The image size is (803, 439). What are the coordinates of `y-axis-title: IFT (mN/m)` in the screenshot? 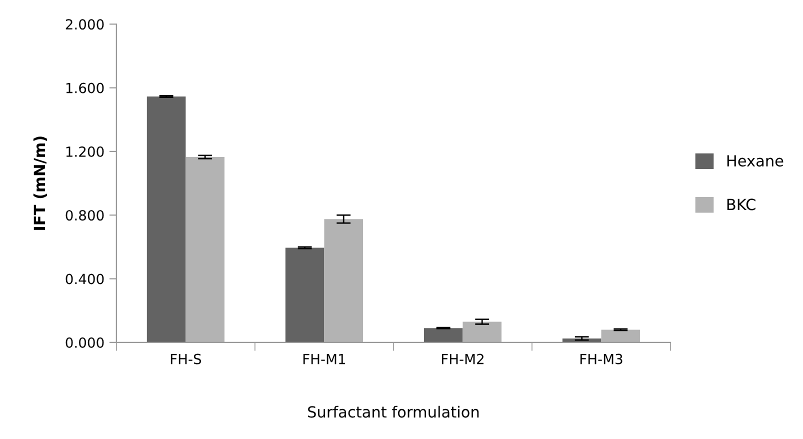 It's located at (40, 183).